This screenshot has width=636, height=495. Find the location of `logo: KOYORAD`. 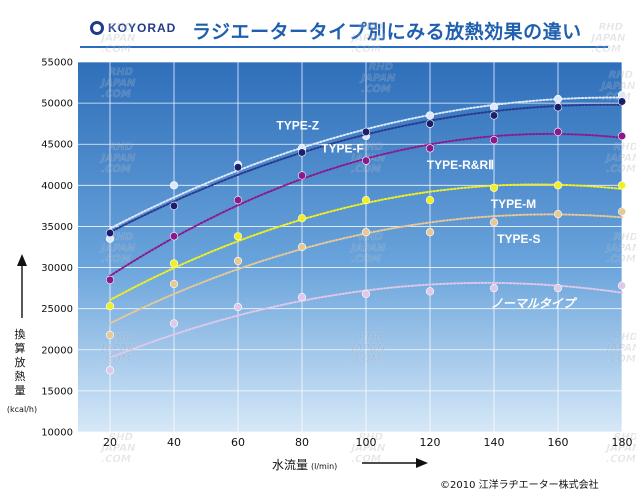

logo: KOYORAD is located at coordinates (133, 28).